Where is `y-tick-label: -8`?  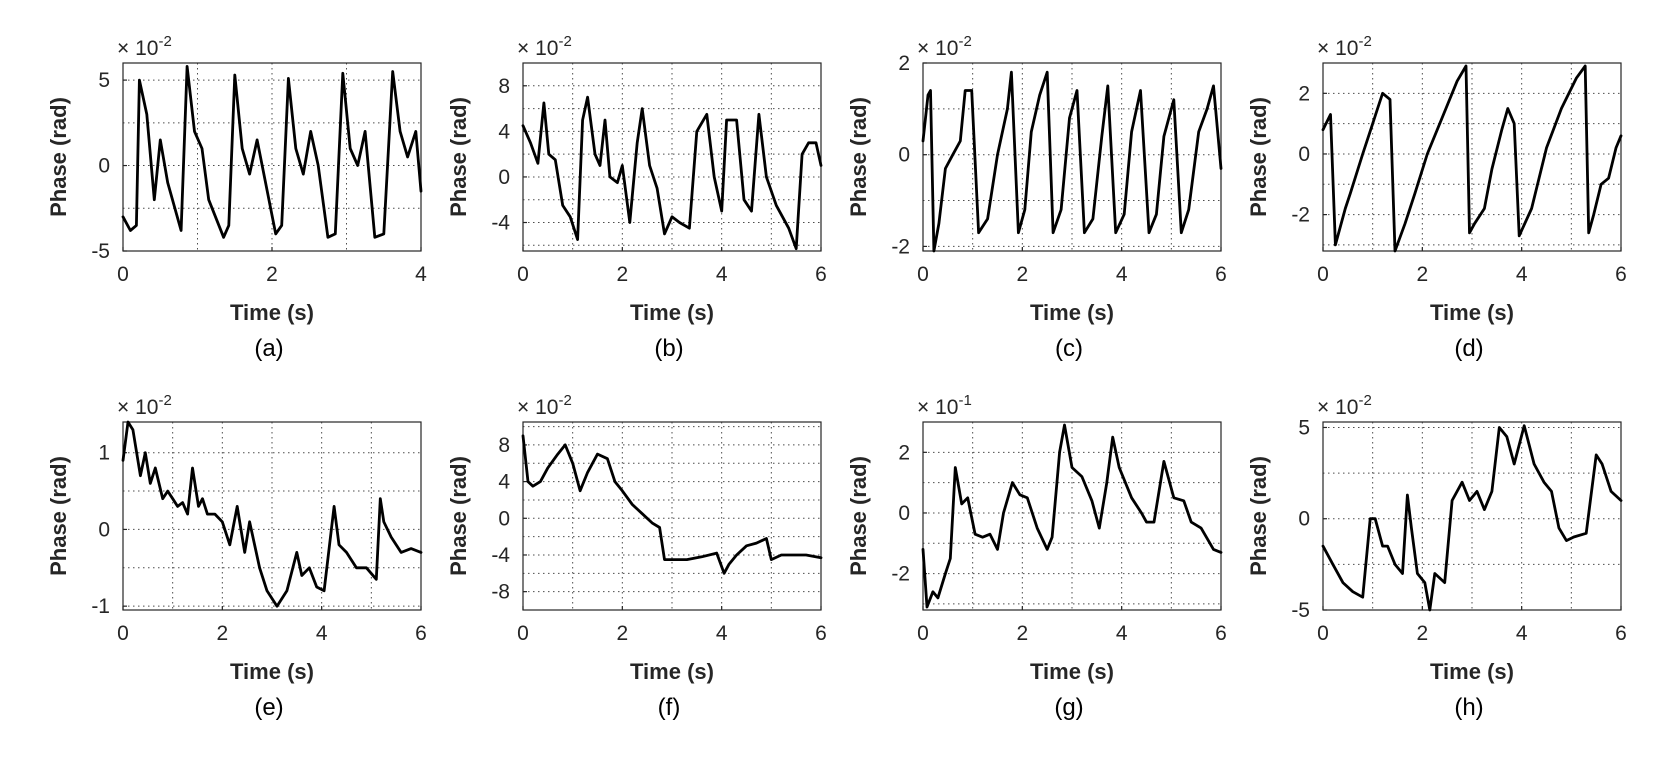 y-tick-label: -8 is located at coordinates (500, 592).